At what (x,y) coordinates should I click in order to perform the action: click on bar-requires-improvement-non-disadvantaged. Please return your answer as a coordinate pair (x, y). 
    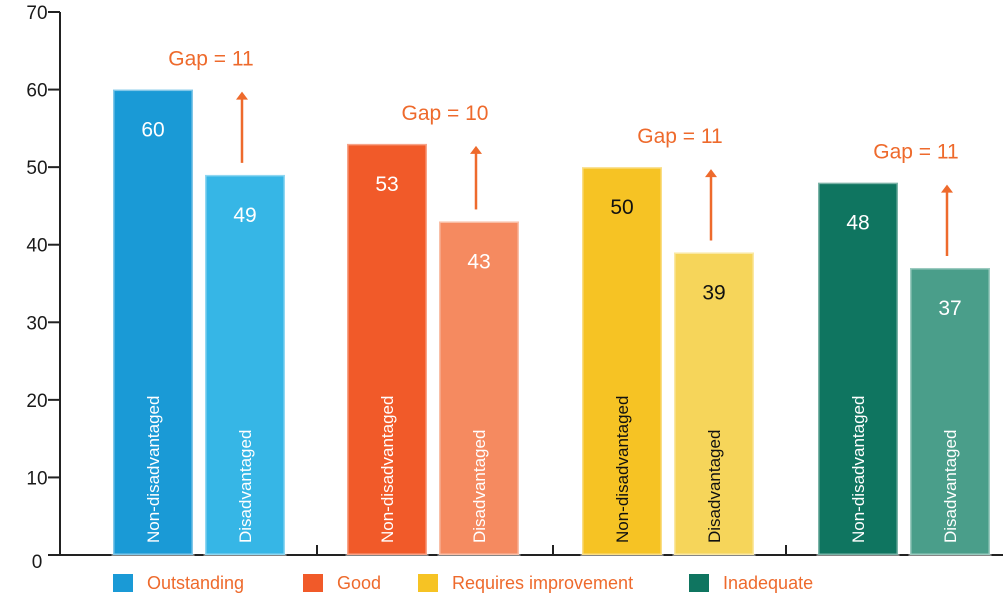
    Looking at the image, I should click on (622, 361).